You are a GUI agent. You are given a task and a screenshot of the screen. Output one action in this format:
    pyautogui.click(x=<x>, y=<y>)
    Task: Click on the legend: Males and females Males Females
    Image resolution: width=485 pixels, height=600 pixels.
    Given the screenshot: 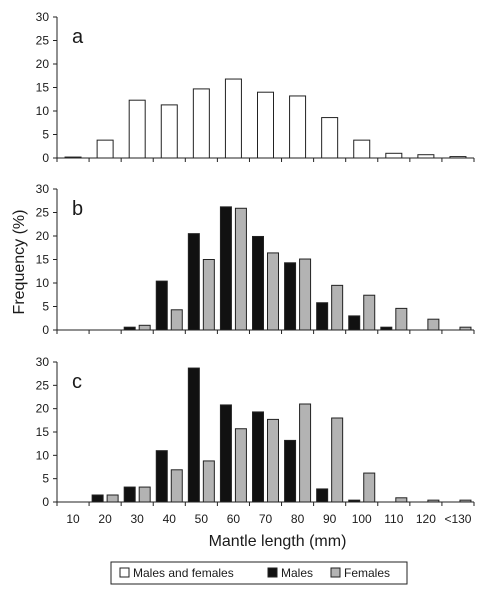 What is the action you would take?
    pyautogui.click(x=259, y=573)
    